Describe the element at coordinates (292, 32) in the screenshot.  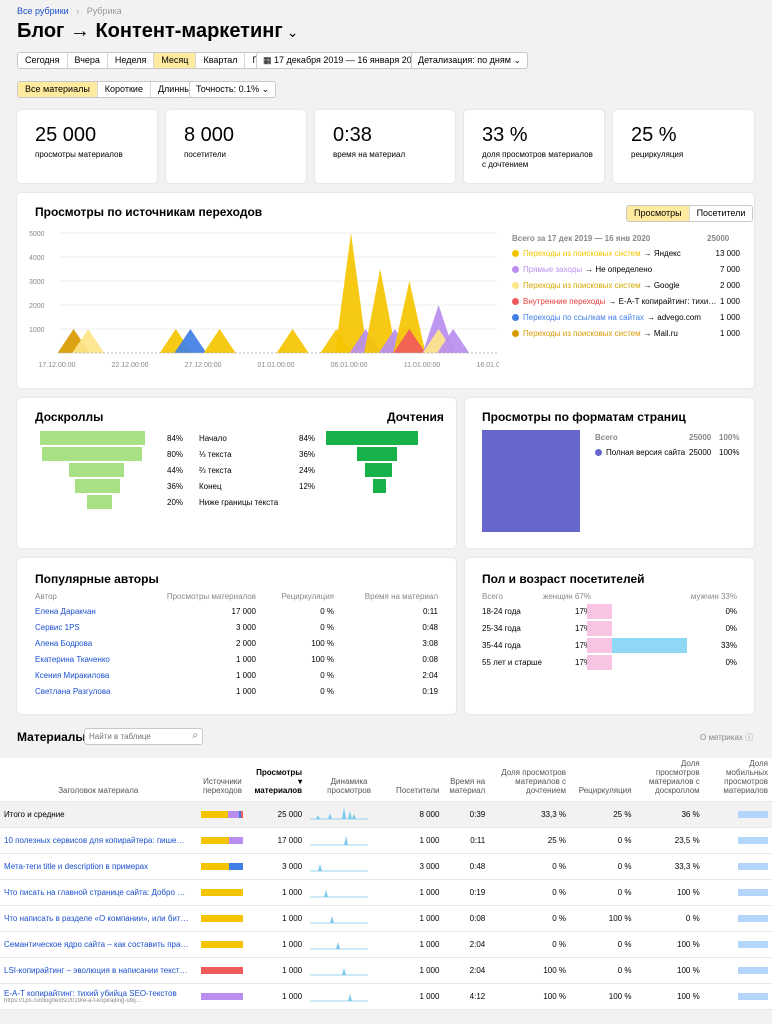
I see `chevron-down-icon: ⌄` at that location.